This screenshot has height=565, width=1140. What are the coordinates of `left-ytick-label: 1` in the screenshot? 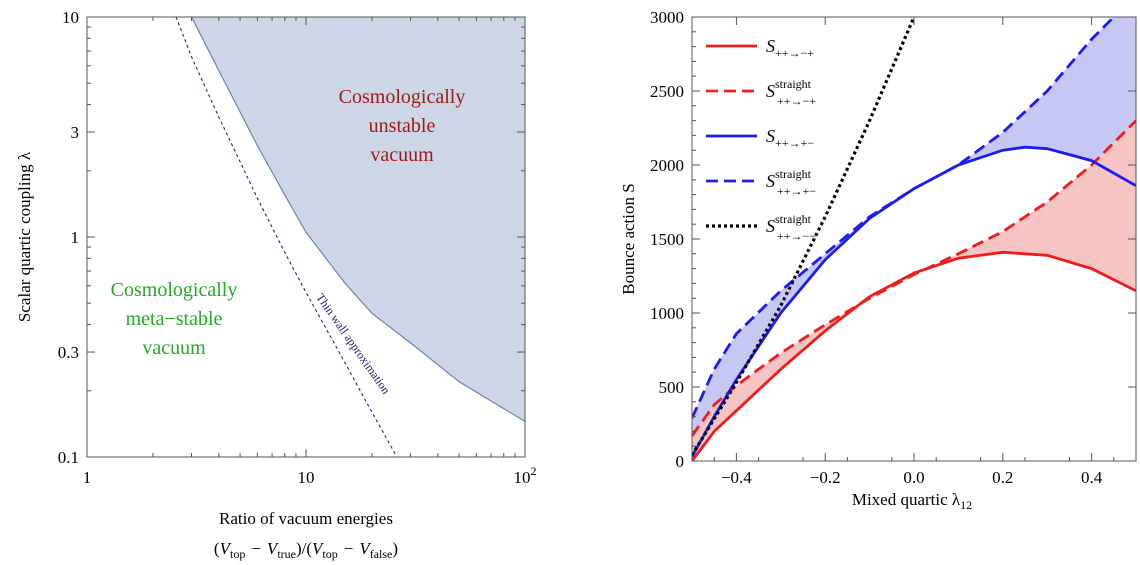 It's located at (75, 237).